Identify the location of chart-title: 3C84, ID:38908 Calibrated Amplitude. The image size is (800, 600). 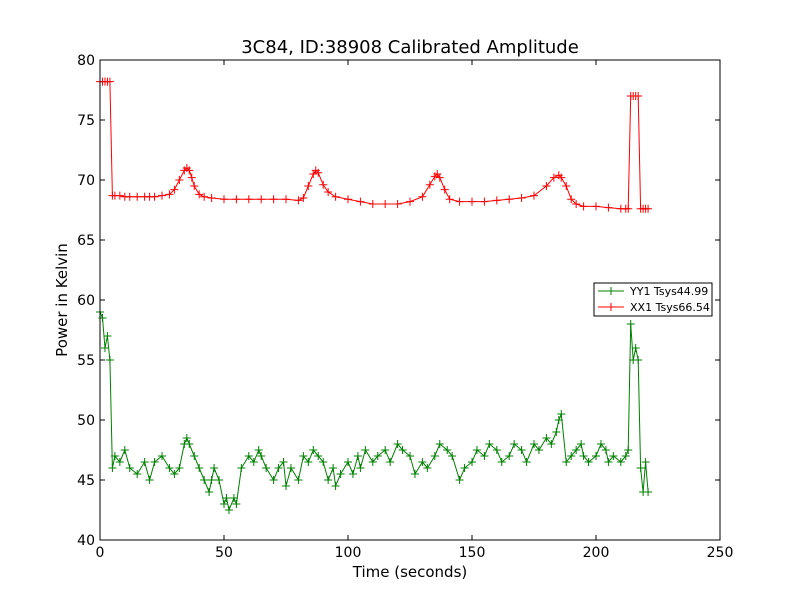
(410, 47).